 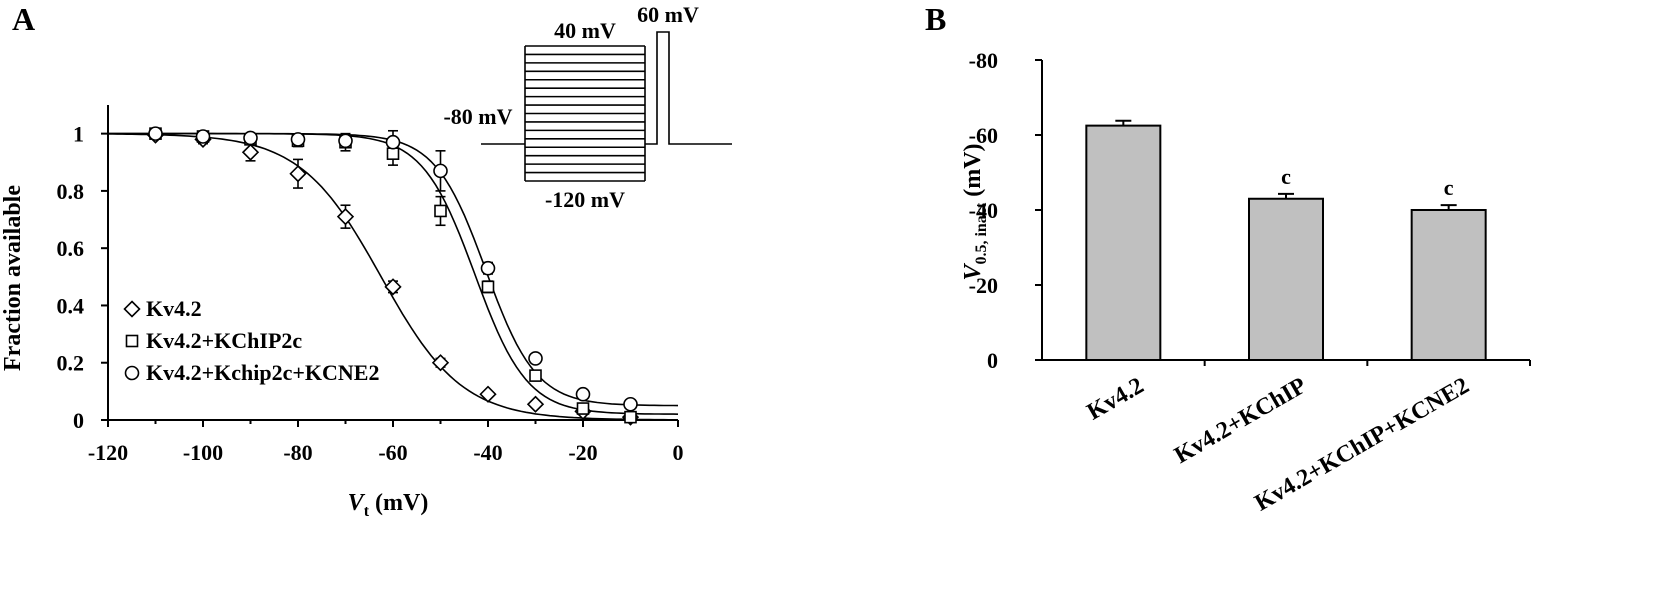 What do you see at coordinates (983, 210) in the screenshot?
I see `y-tick-label-b: -40` at bounding box center [983, 210].